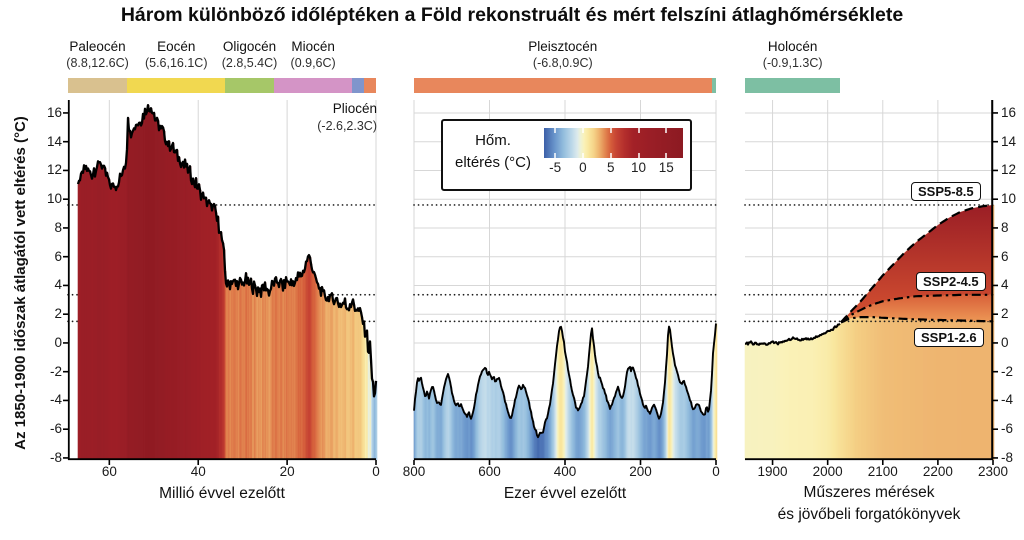 The image size is (1024, 540). What do you see at coordinates (555, 167) in the screenshot?
I see `colorbar-tick-label: -5` at bounding box center [555, 167].